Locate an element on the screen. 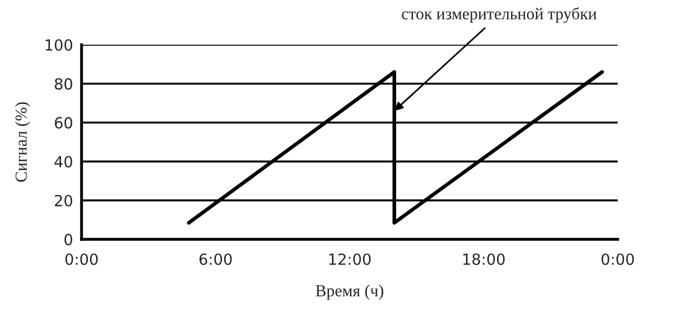 This screenshot has width=674, height=334. y-tick-label: 20 is located at coordinates (63, 200).